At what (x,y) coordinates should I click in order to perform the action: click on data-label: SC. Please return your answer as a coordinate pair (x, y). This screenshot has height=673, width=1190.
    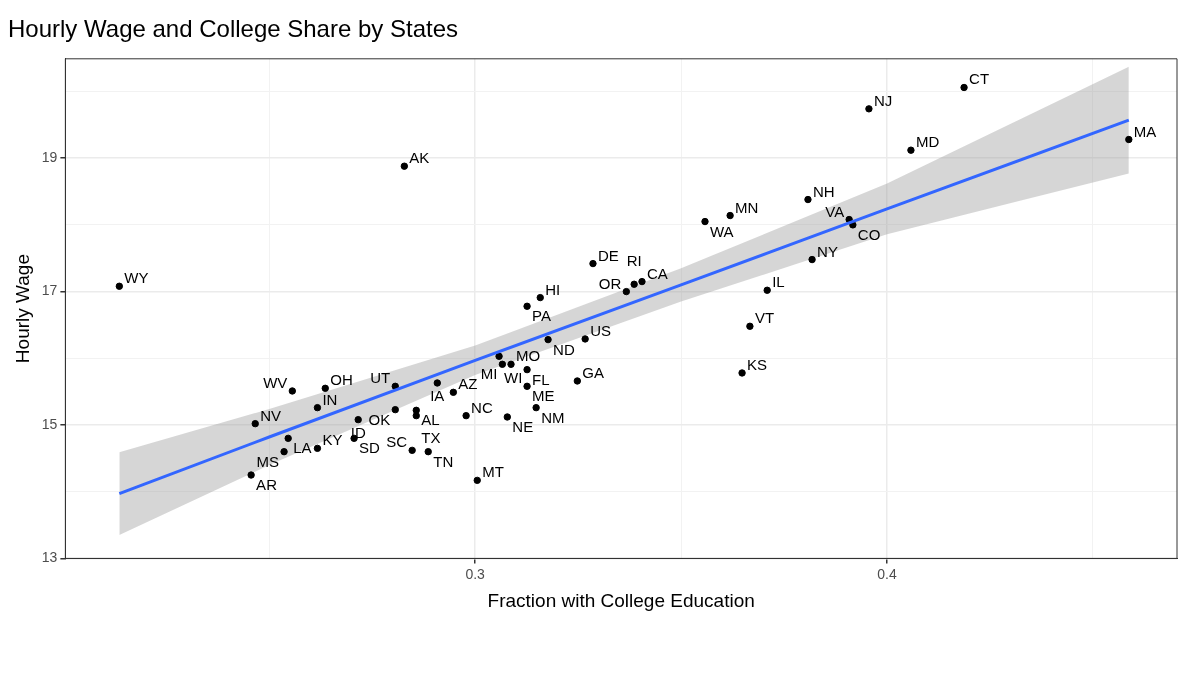
    Looking at the image, I should click on (397, 442).